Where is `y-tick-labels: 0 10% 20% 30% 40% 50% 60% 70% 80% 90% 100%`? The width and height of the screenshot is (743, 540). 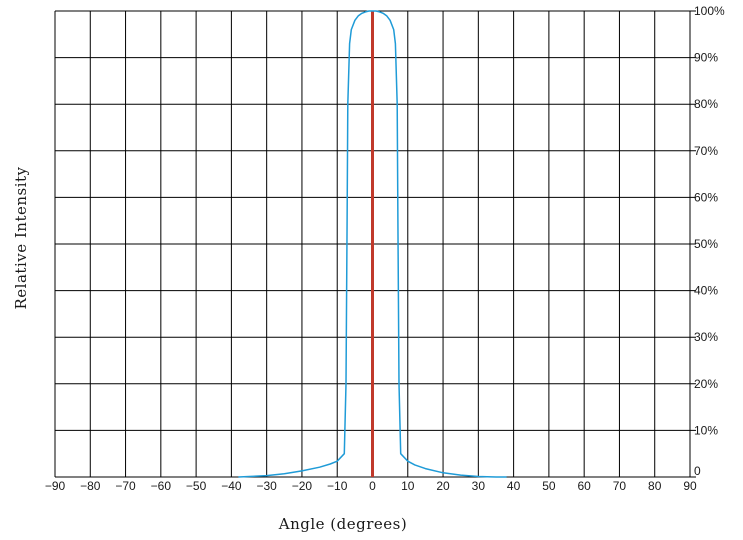
y-tick-labels: 0 10% 20% 30% 40% 50% 60% 70% 80% 90% 100% is located at coordinates (709, 241).